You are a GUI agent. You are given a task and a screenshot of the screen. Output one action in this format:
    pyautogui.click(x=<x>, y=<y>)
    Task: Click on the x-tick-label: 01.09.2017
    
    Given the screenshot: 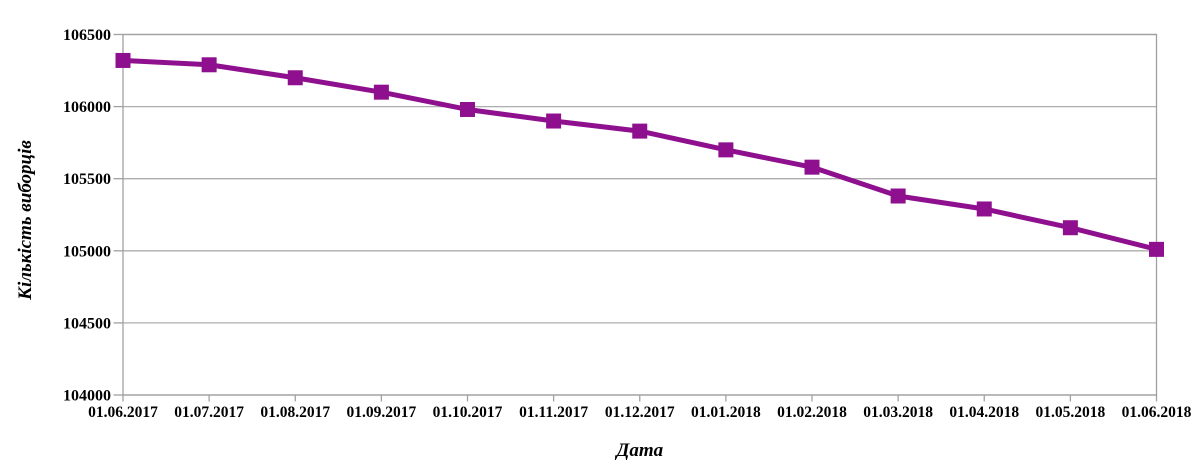 What is the action you would take?
    pyautogui.click(x=382, y=412)
    